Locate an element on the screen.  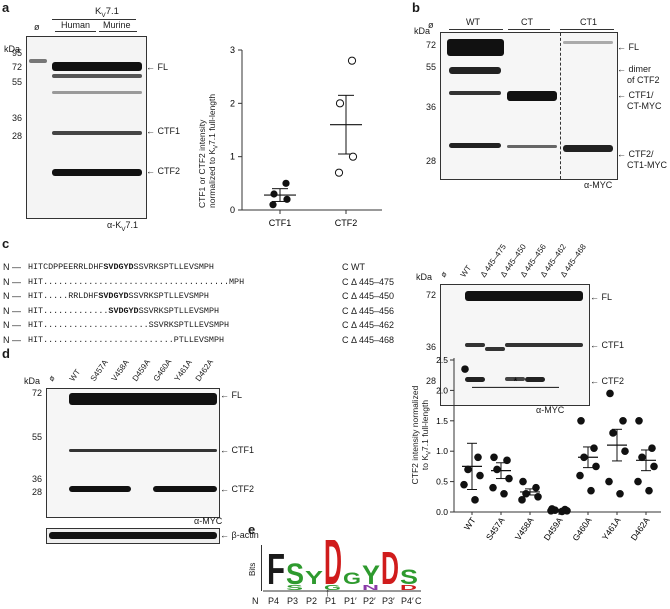
panel-b-group-ct: CT is located at coordinates (527, 22).